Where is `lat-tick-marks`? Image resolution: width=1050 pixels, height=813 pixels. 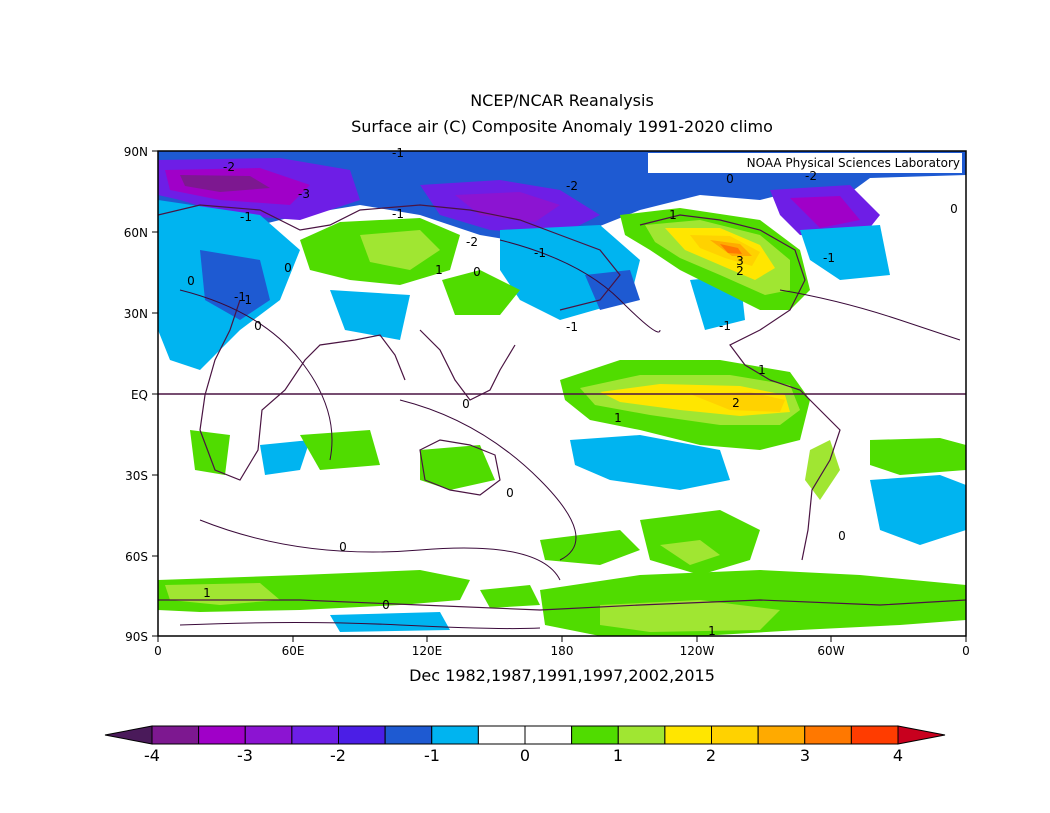 lat-tick-marks is located at coordinates (155, 393).